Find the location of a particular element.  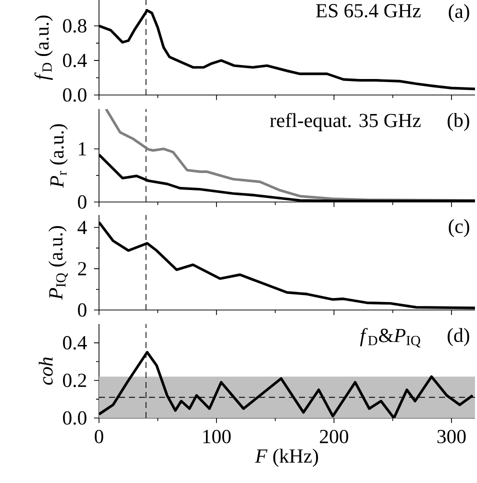

annotation: ES 65.4 GHz is located at coordinates (368, 11).